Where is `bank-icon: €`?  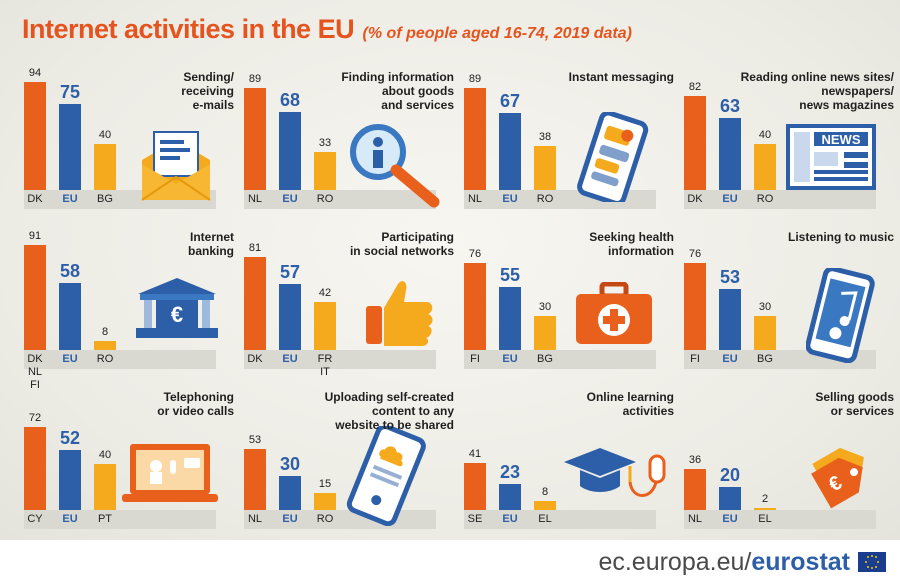 bank-icon: € is located at coordinates (177, 311).